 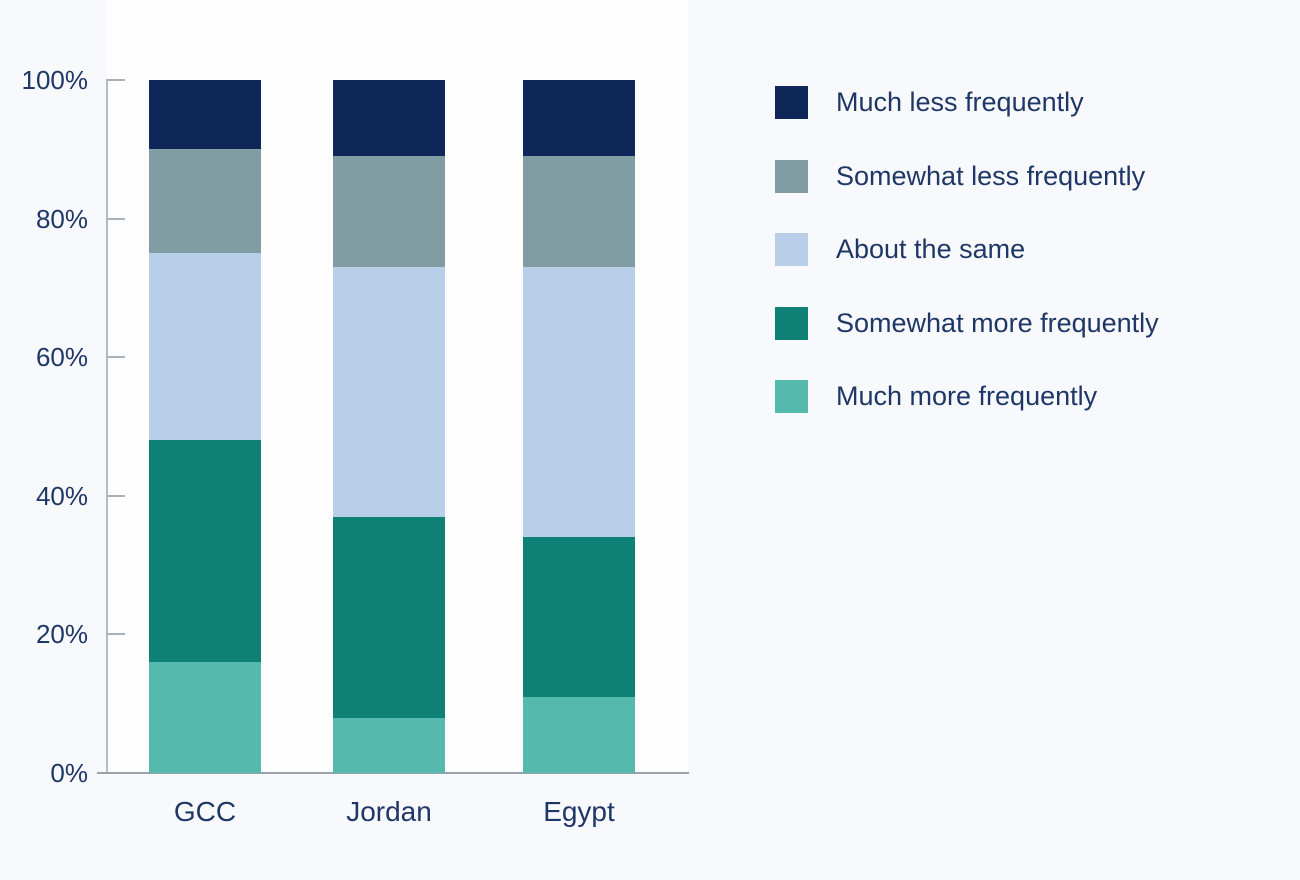 I want to click on x-axis-line, so click(x=393, y=773).